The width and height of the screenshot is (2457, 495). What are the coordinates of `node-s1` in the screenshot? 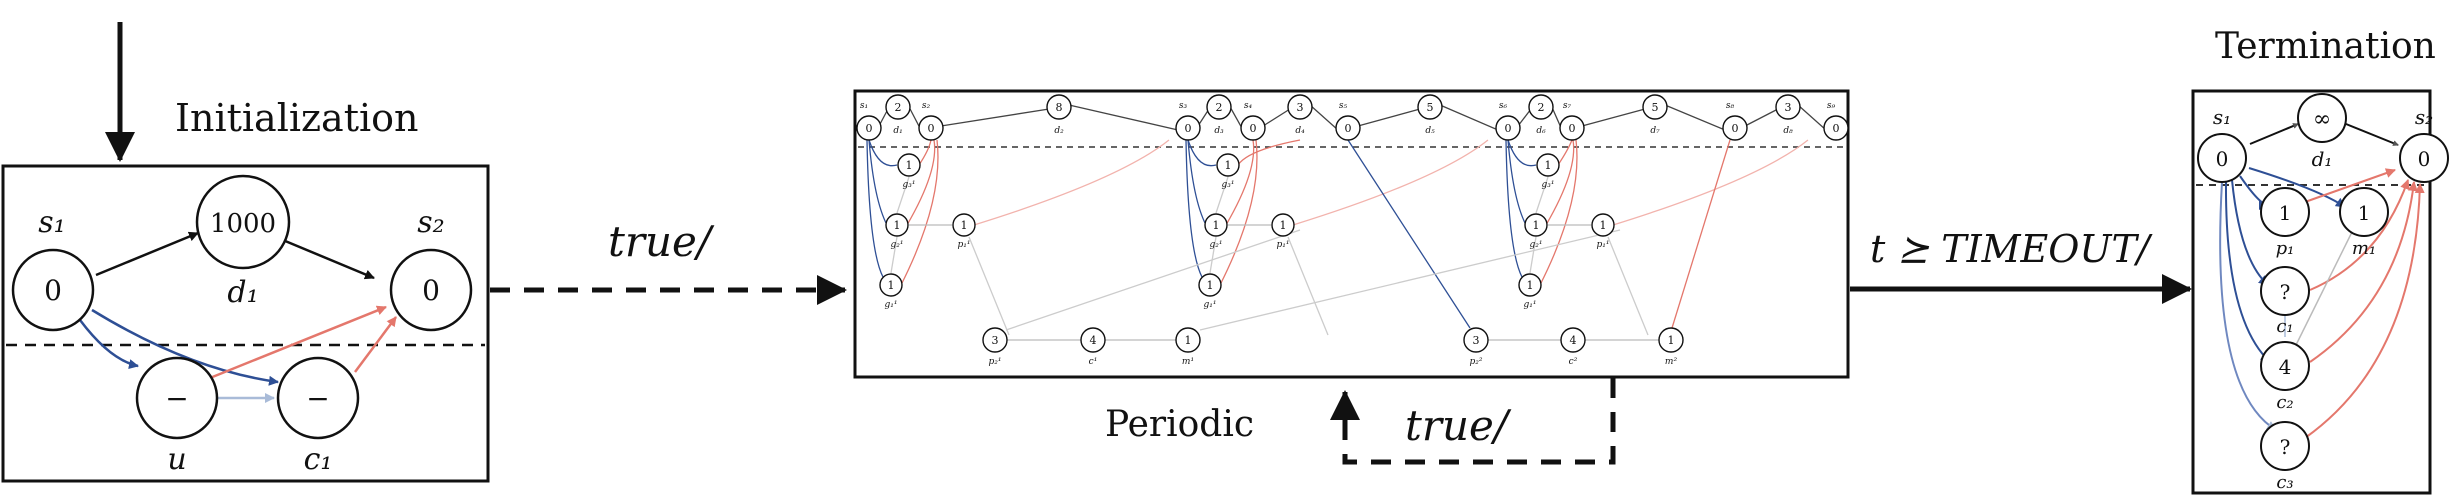 It's located at (53, 290).